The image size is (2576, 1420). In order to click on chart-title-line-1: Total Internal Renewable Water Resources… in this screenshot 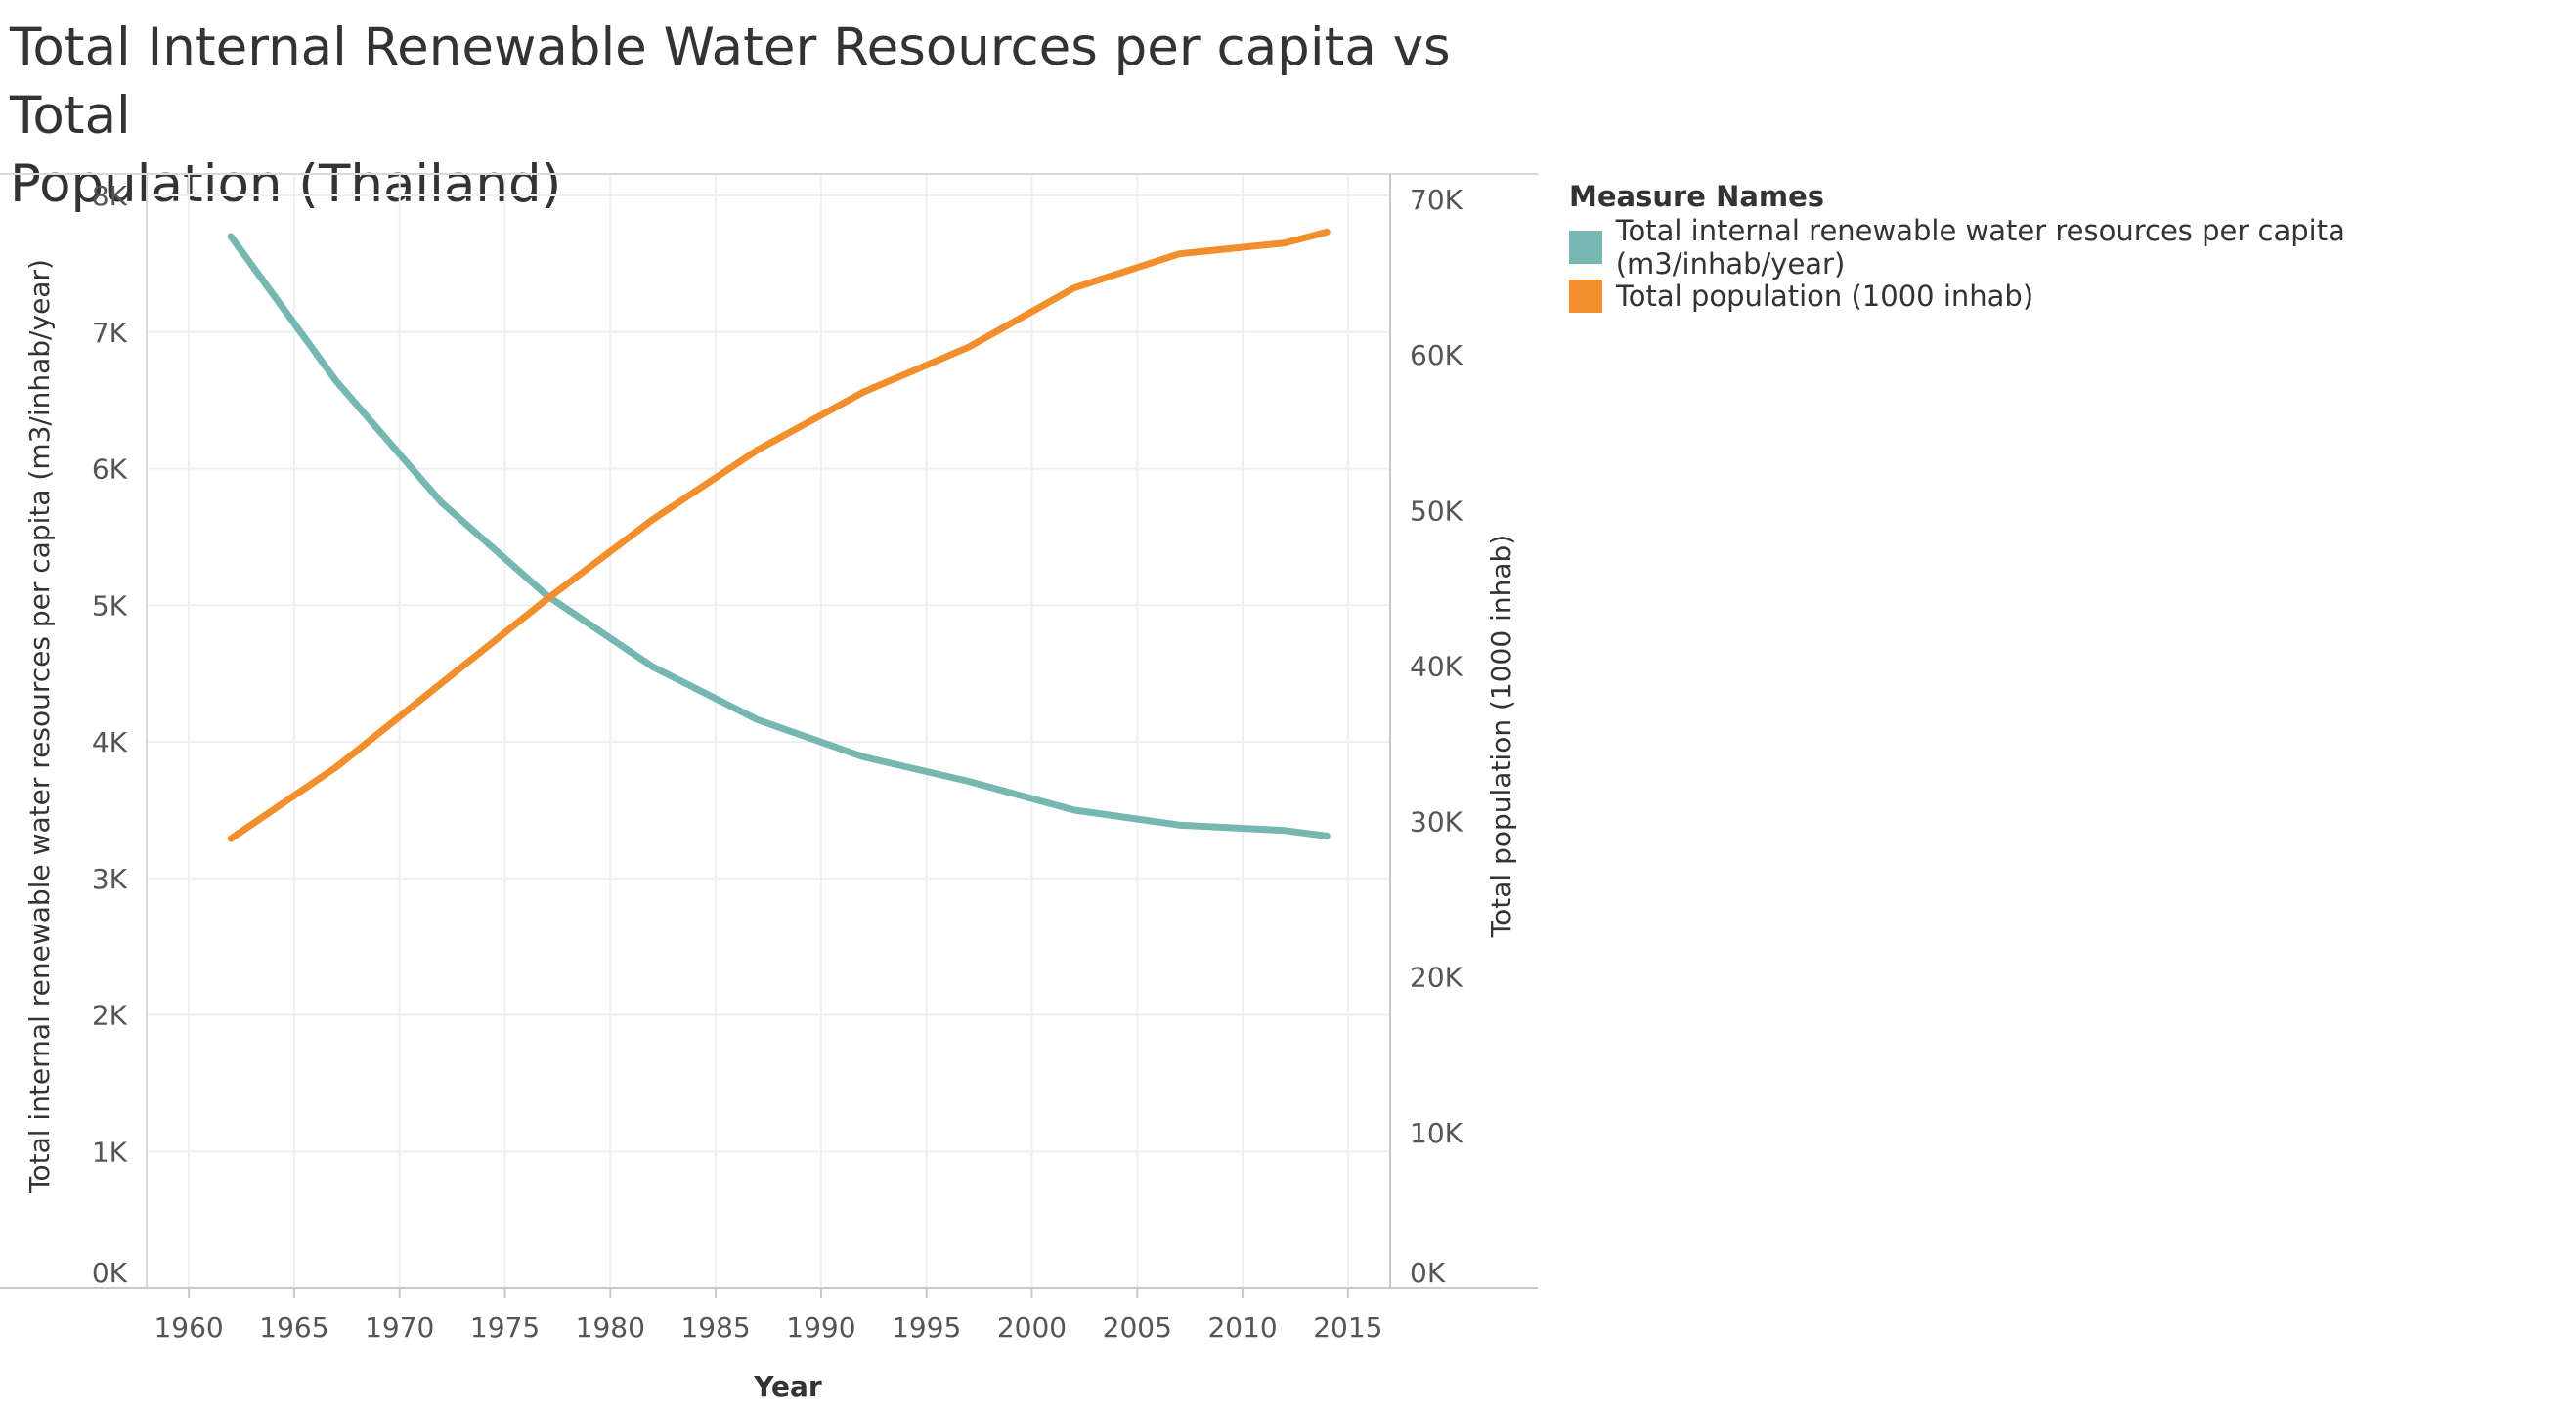, I will do `click(731, 82)`.